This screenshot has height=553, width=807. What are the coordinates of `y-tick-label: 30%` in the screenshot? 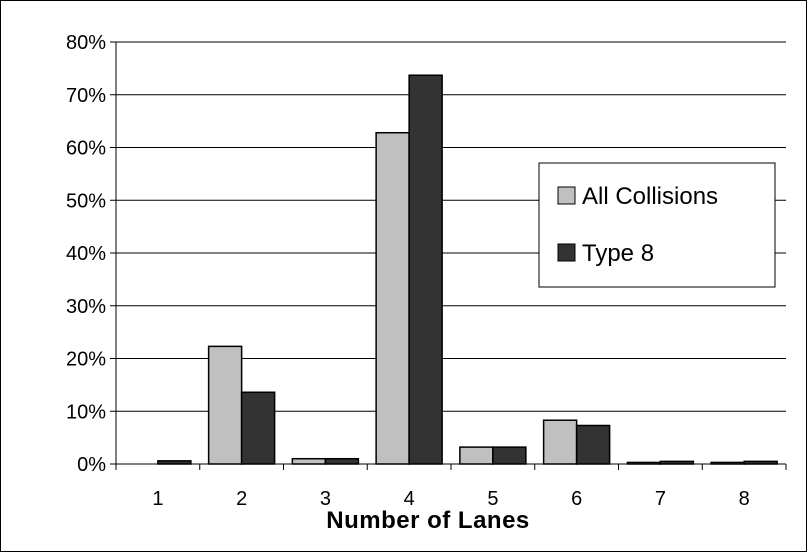 It's located at (86, 307).